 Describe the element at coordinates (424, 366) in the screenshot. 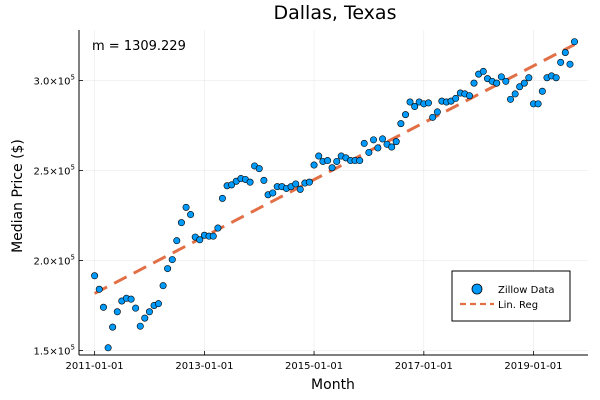

I see `x-tick-label: 2017-01-01` at that location.